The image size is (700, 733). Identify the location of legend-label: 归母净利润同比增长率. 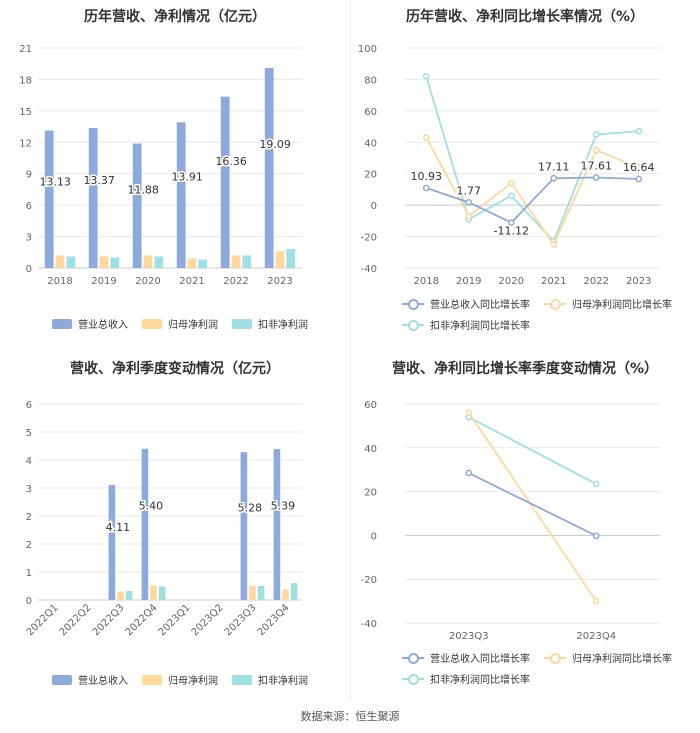
(622, 659).